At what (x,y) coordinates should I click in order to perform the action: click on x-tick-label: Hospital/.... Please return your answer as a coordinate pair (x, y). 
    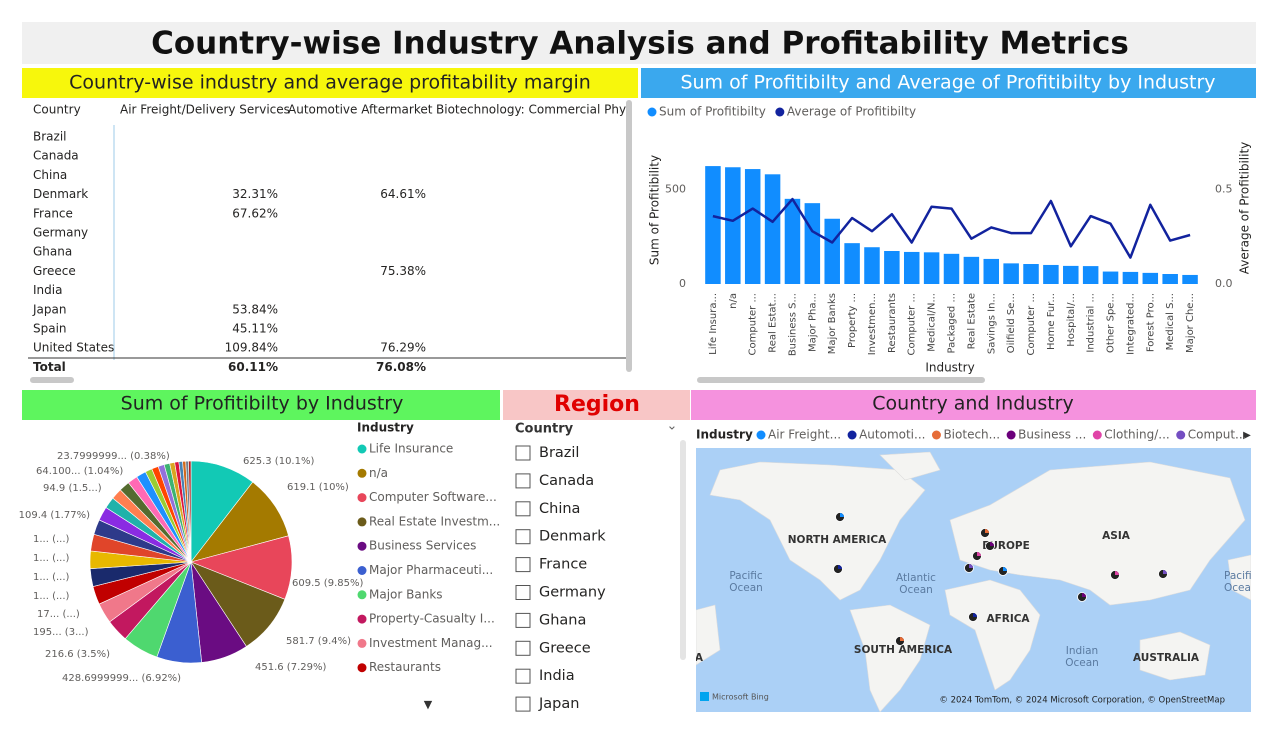
    Looking at the image, I should click on (1071, 320).